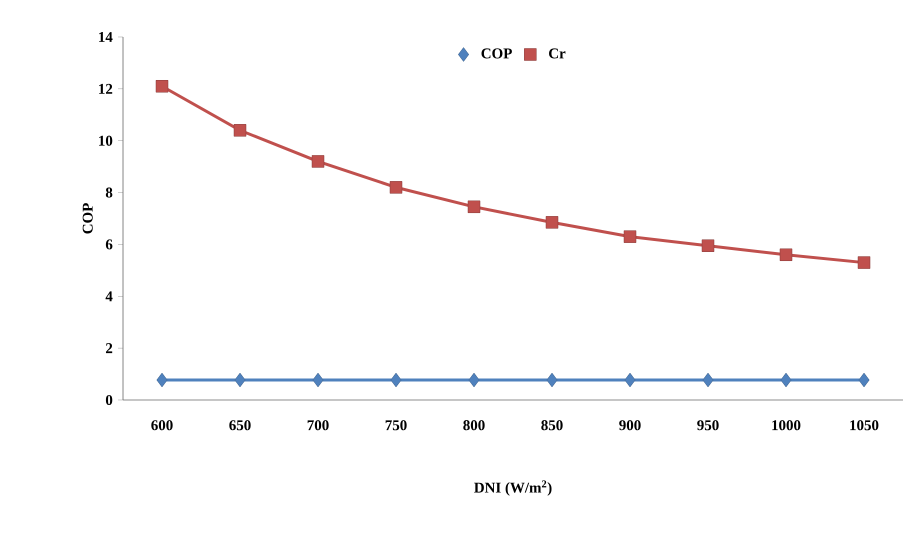  I want to click on legend-label: COP, so click(497, 53).